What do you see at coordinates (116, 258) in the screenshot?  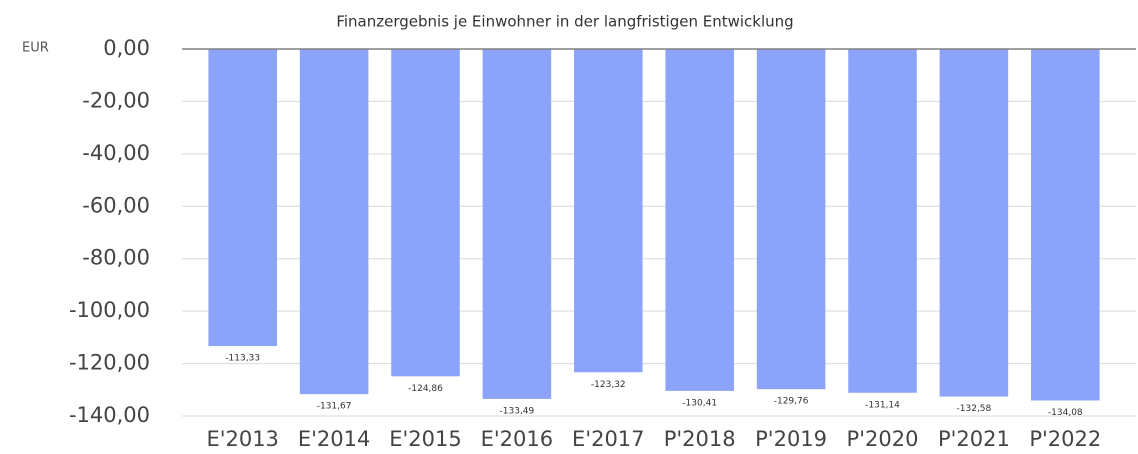 I see `y-tick-label: -80,00` at bounding box center [116, 258].